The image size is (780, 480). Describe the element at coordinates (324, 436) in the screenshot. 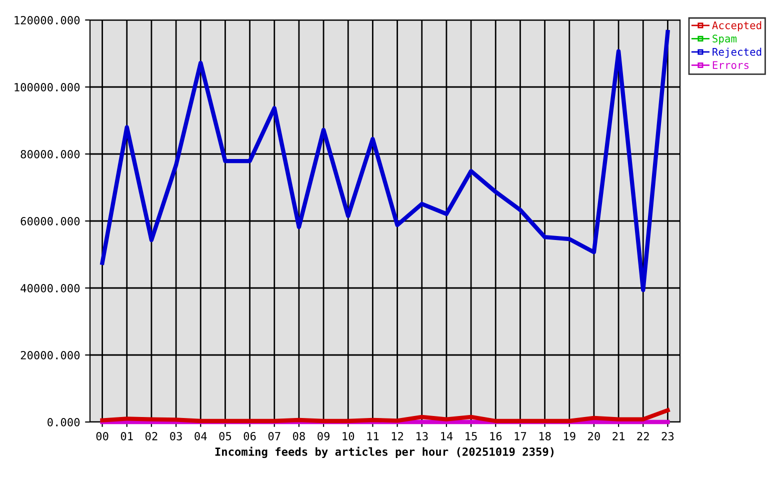

I see `x-tick-label: 09` at that location.